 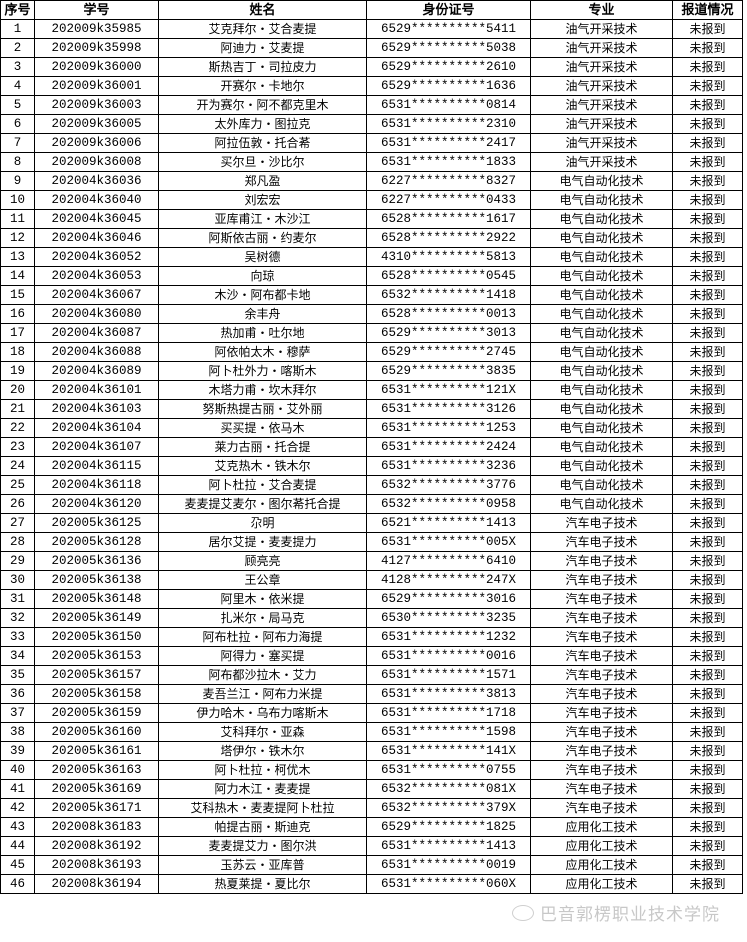 What do you see at coordinates (96, 675) in the screenshot?
I see `cell-student-id: 202005k36157` at bounding box center [96, 675].